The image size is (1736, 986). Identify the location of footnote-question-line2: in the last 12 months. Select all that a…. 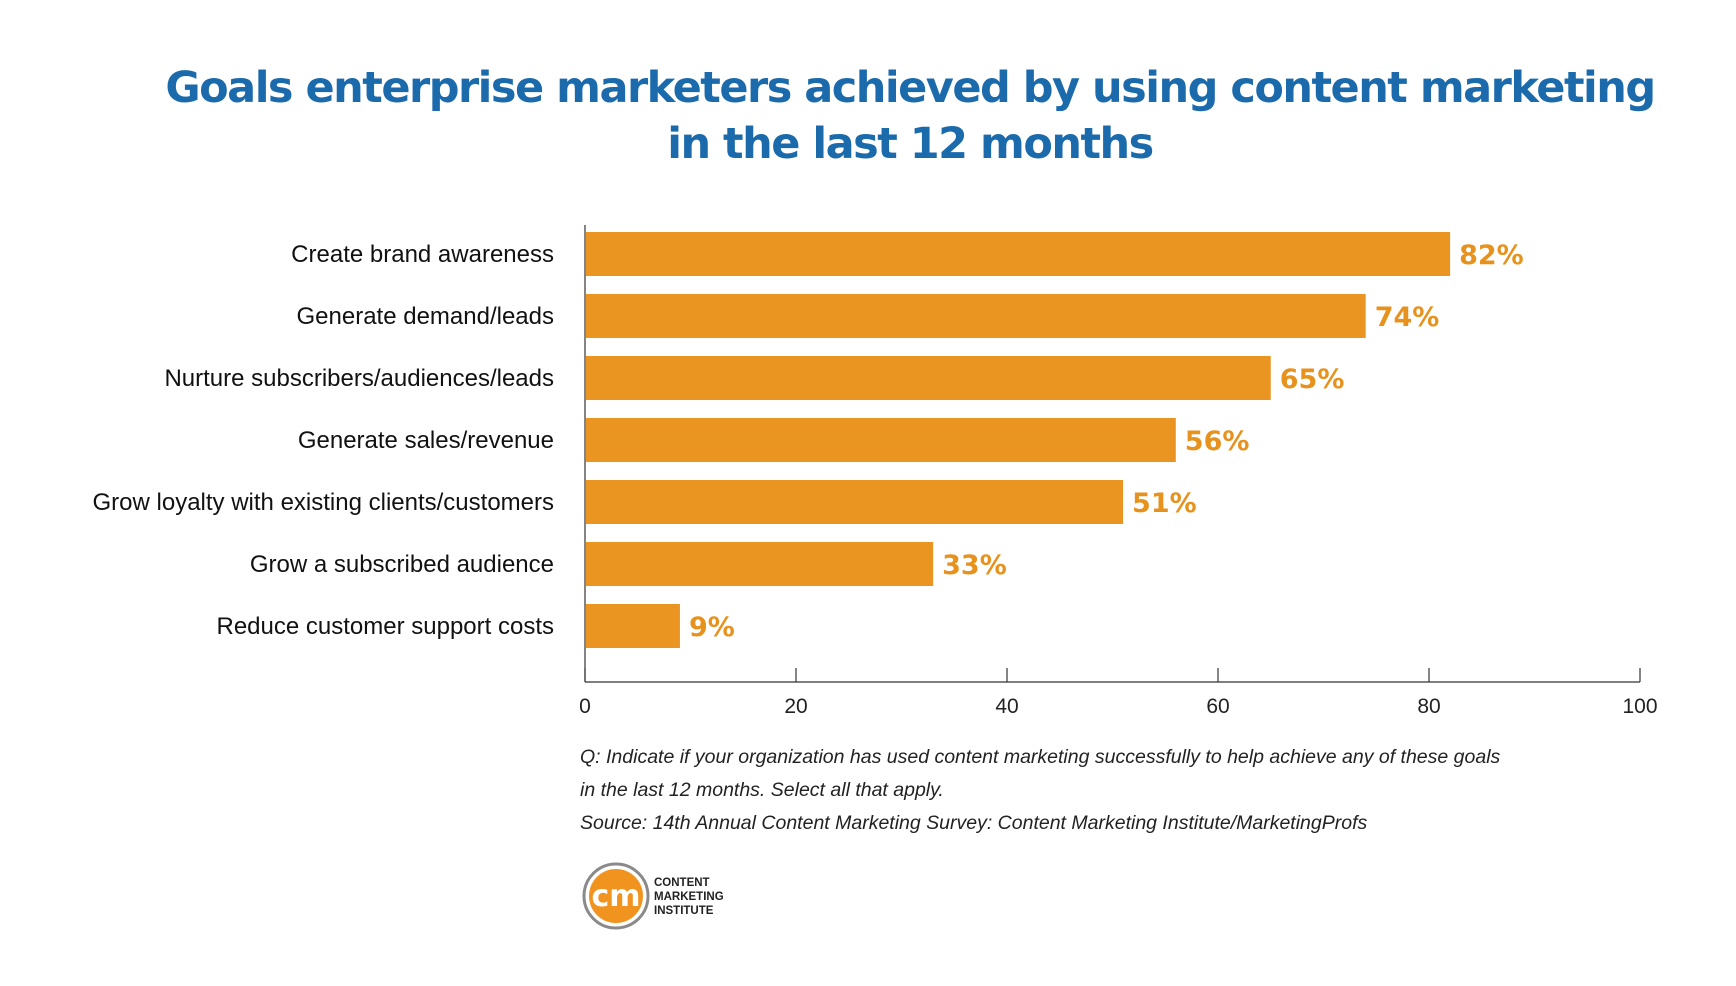
(762, 790).